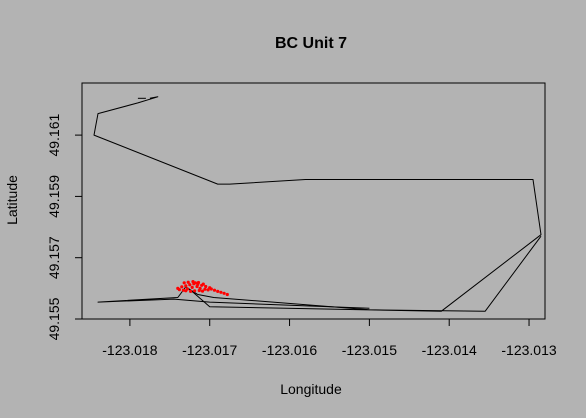 This screenshot has width=586, height=418. What do you see at coordinates (528, 350) in the screenshot?
I see `x-tick-label: -123.013` at bounding box center [528, 350].